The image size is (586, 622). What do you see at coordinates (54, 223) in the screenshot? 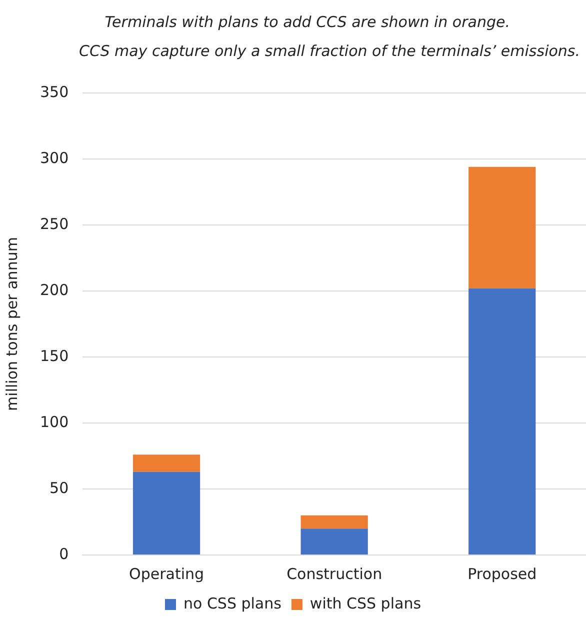
I see `y-tick-label: 250` at bounding box center [54, 223].